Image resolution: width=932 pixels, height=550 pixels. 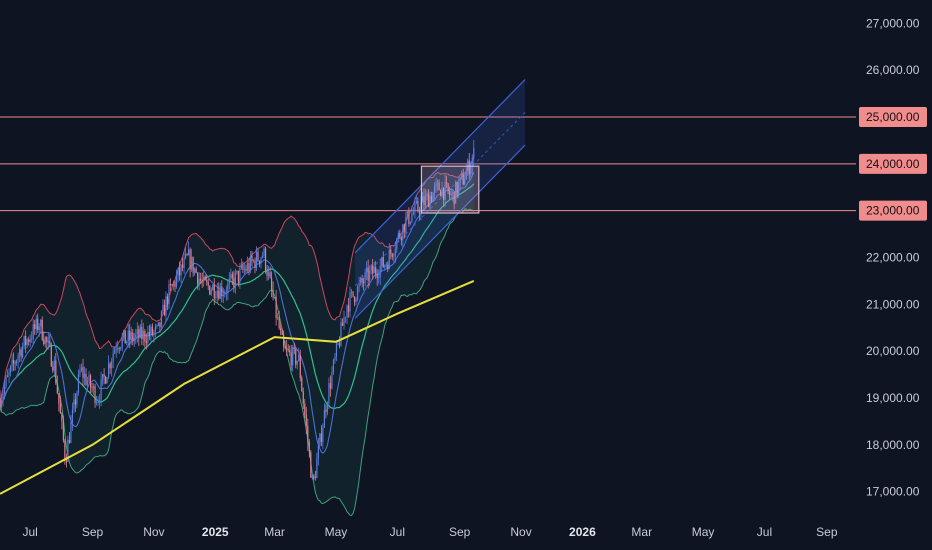 What do you see at coordinates (764, 532) in the screenshot?
I see `x-tick-label: Jul` at bounding box center [764, 532].